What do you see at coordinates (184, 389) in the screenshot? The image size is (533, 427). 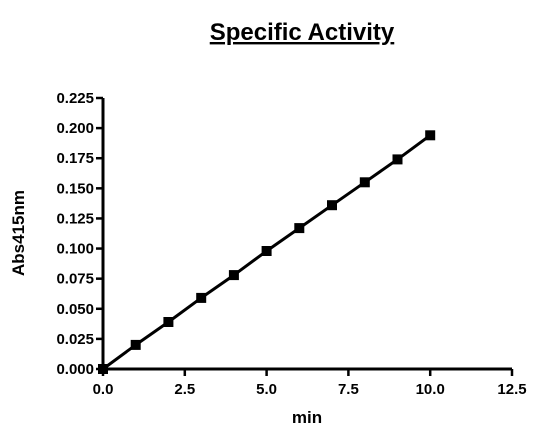 I see `x-tick-label: 2.5` at bounding box center [184, 389].